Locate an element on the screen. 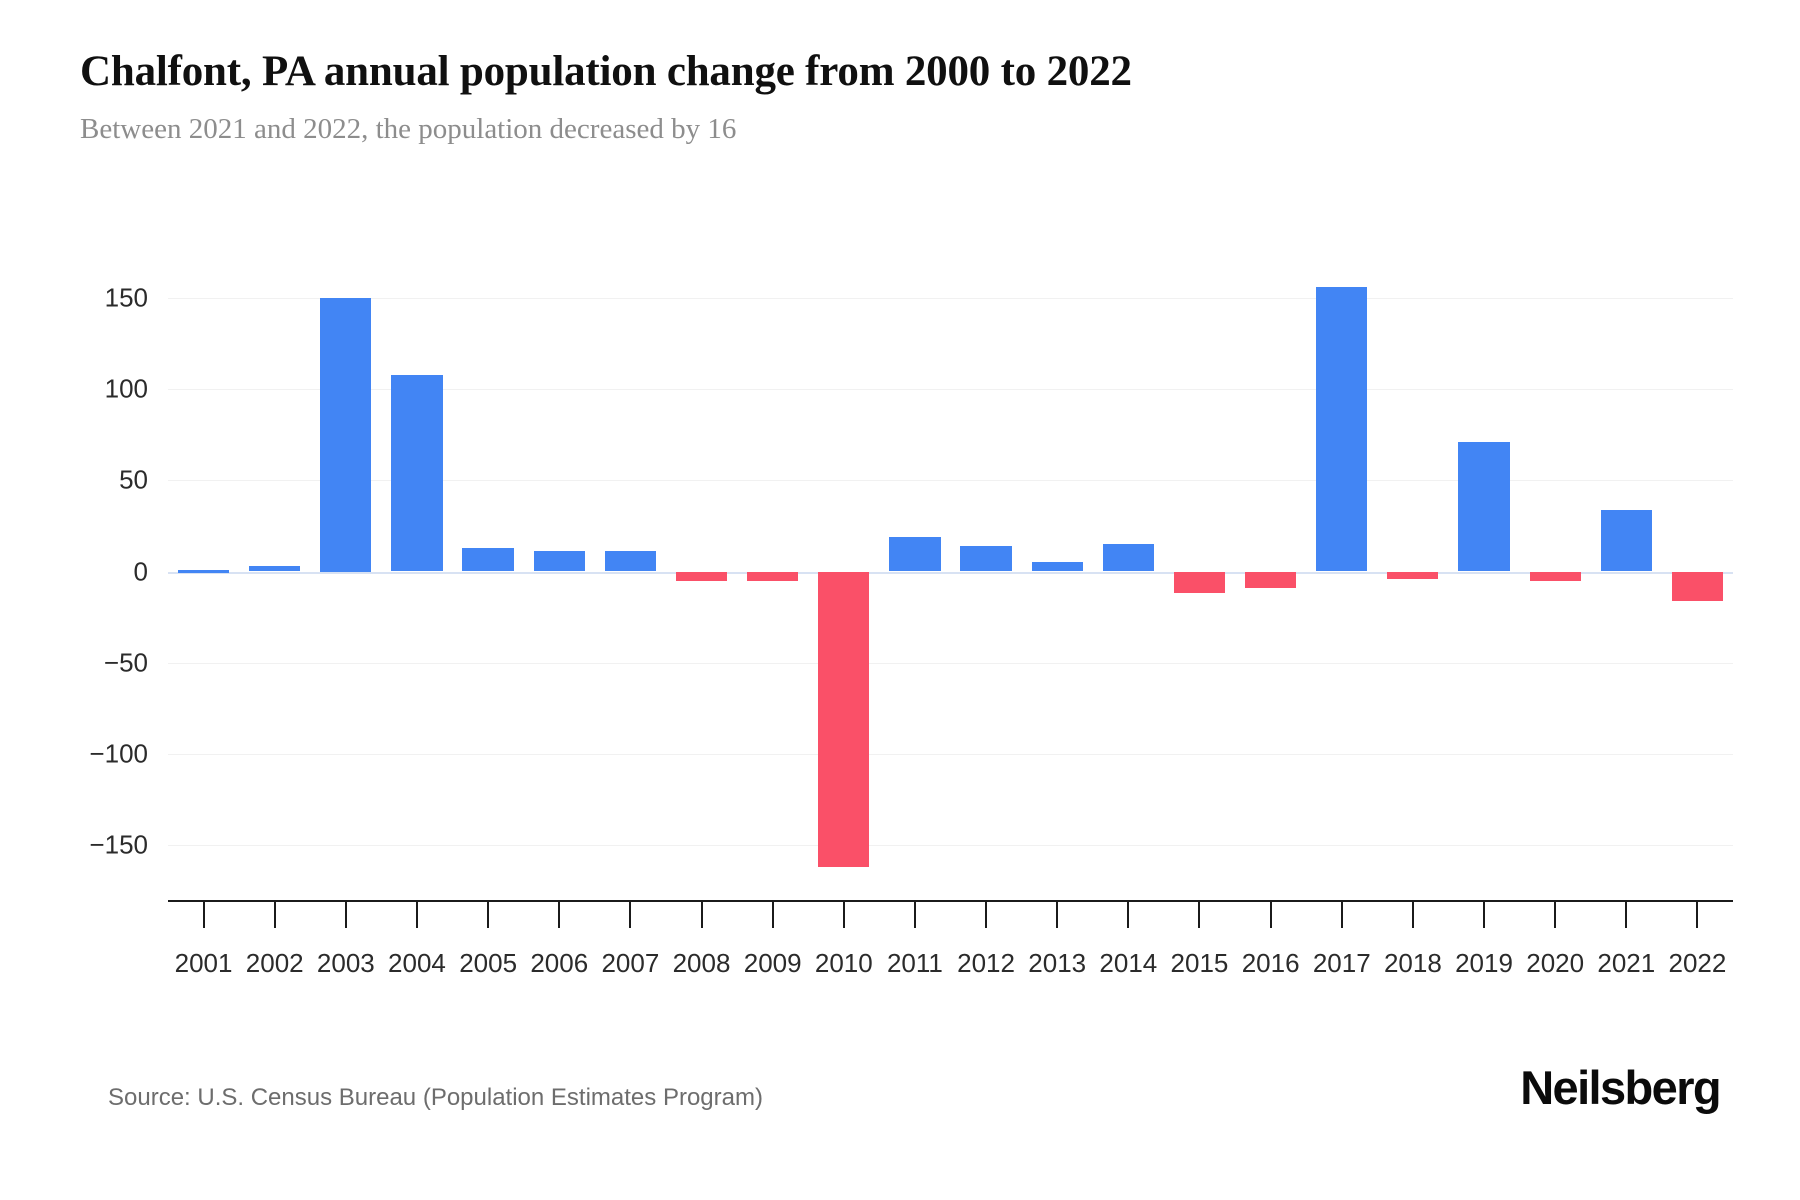 The image size is (1800, 1200). gridline--100 is located at coordinates (950, 754).